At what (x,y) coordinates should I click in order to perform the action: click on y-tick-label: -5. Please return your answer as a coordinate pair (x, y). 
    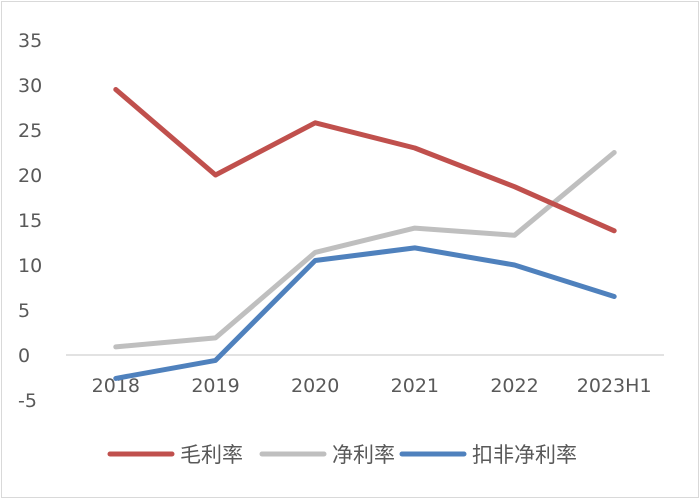
    Looking at the image, I should click on (27, 401).